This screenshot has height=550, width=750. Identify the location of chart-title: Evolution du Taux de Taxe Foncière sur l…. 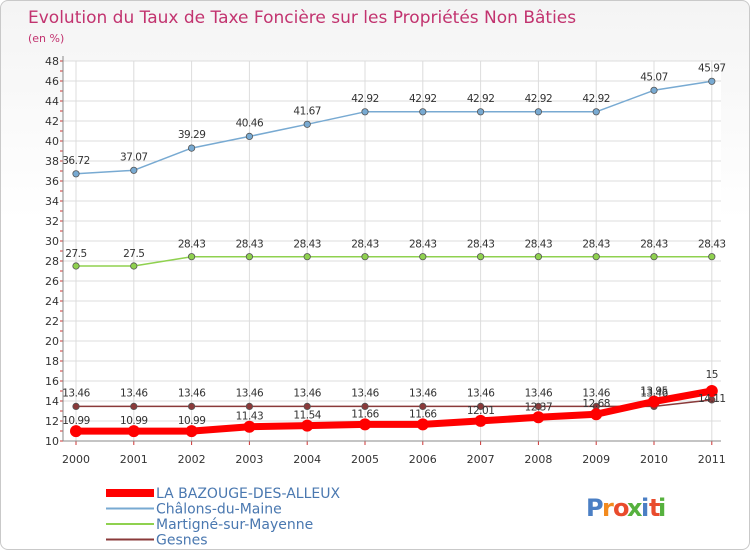
(302, 18).